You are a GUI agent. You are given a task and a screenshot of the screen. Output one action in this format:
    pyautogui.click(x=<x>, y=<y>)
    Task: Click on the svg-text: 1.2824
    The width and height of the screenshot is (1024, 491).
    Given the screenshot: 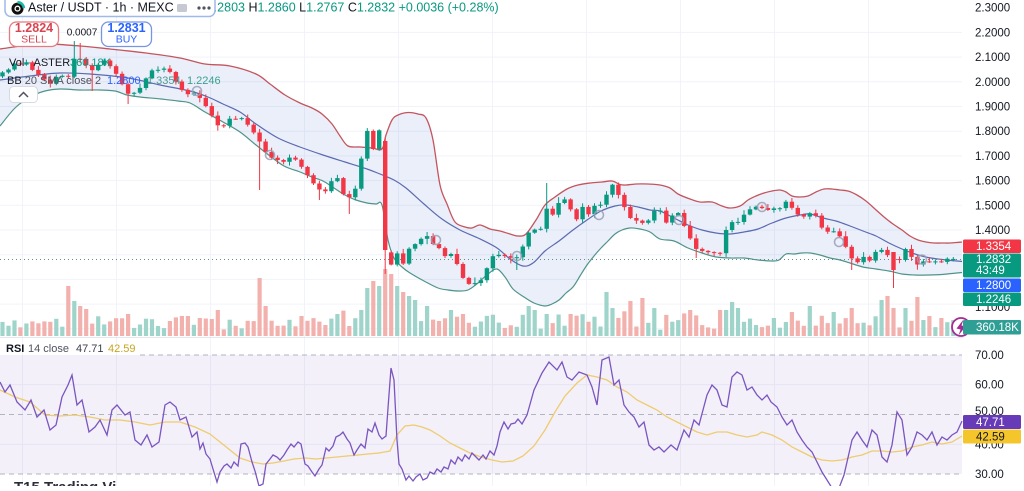 What is the action you would take?
    pyautogui.click(x=34, y=28)
    